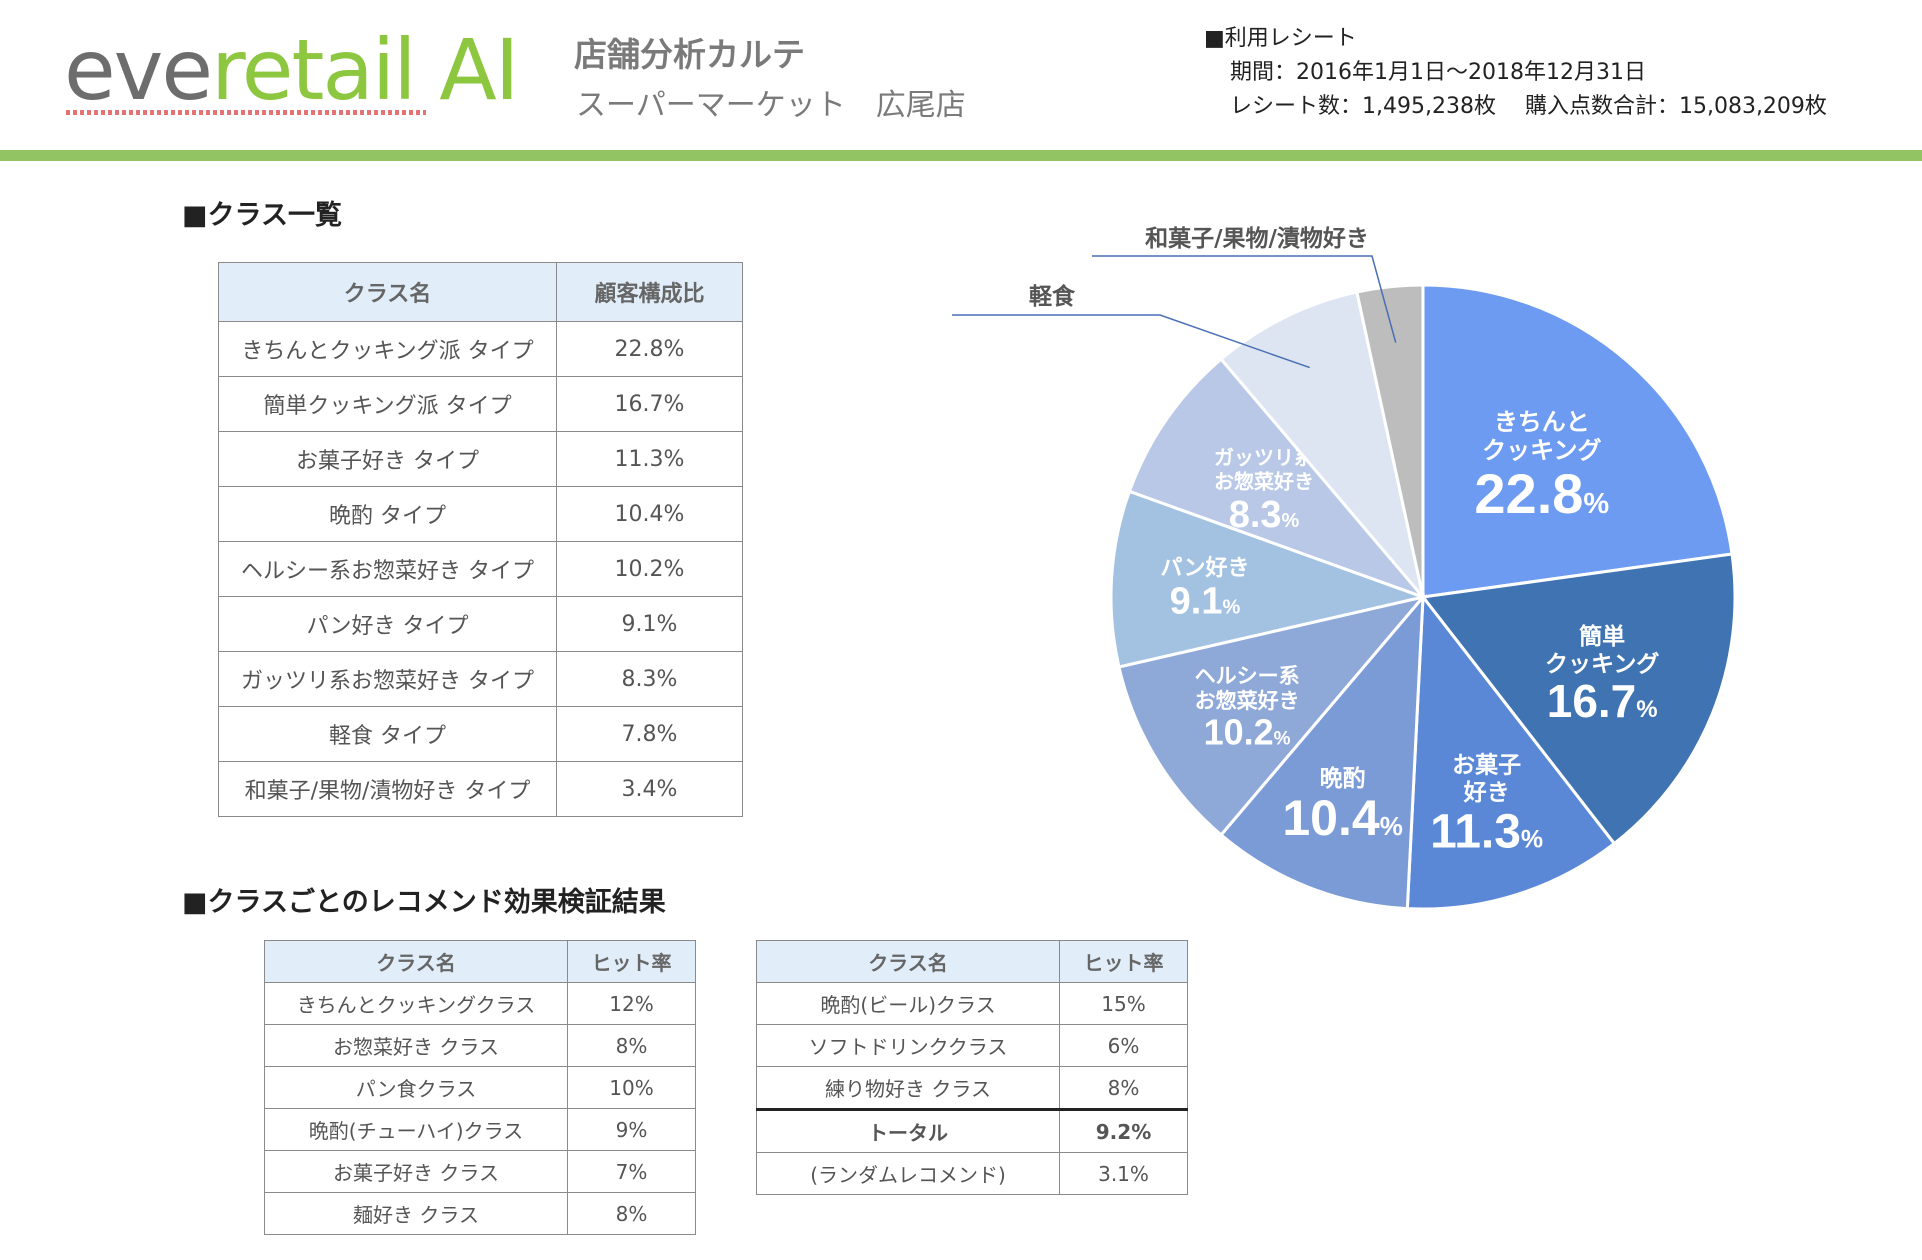 The image size is (1922, 1260). I want to click on table-row: 簡単クッキング派 タイプ 16.7%, so click(480, 404).